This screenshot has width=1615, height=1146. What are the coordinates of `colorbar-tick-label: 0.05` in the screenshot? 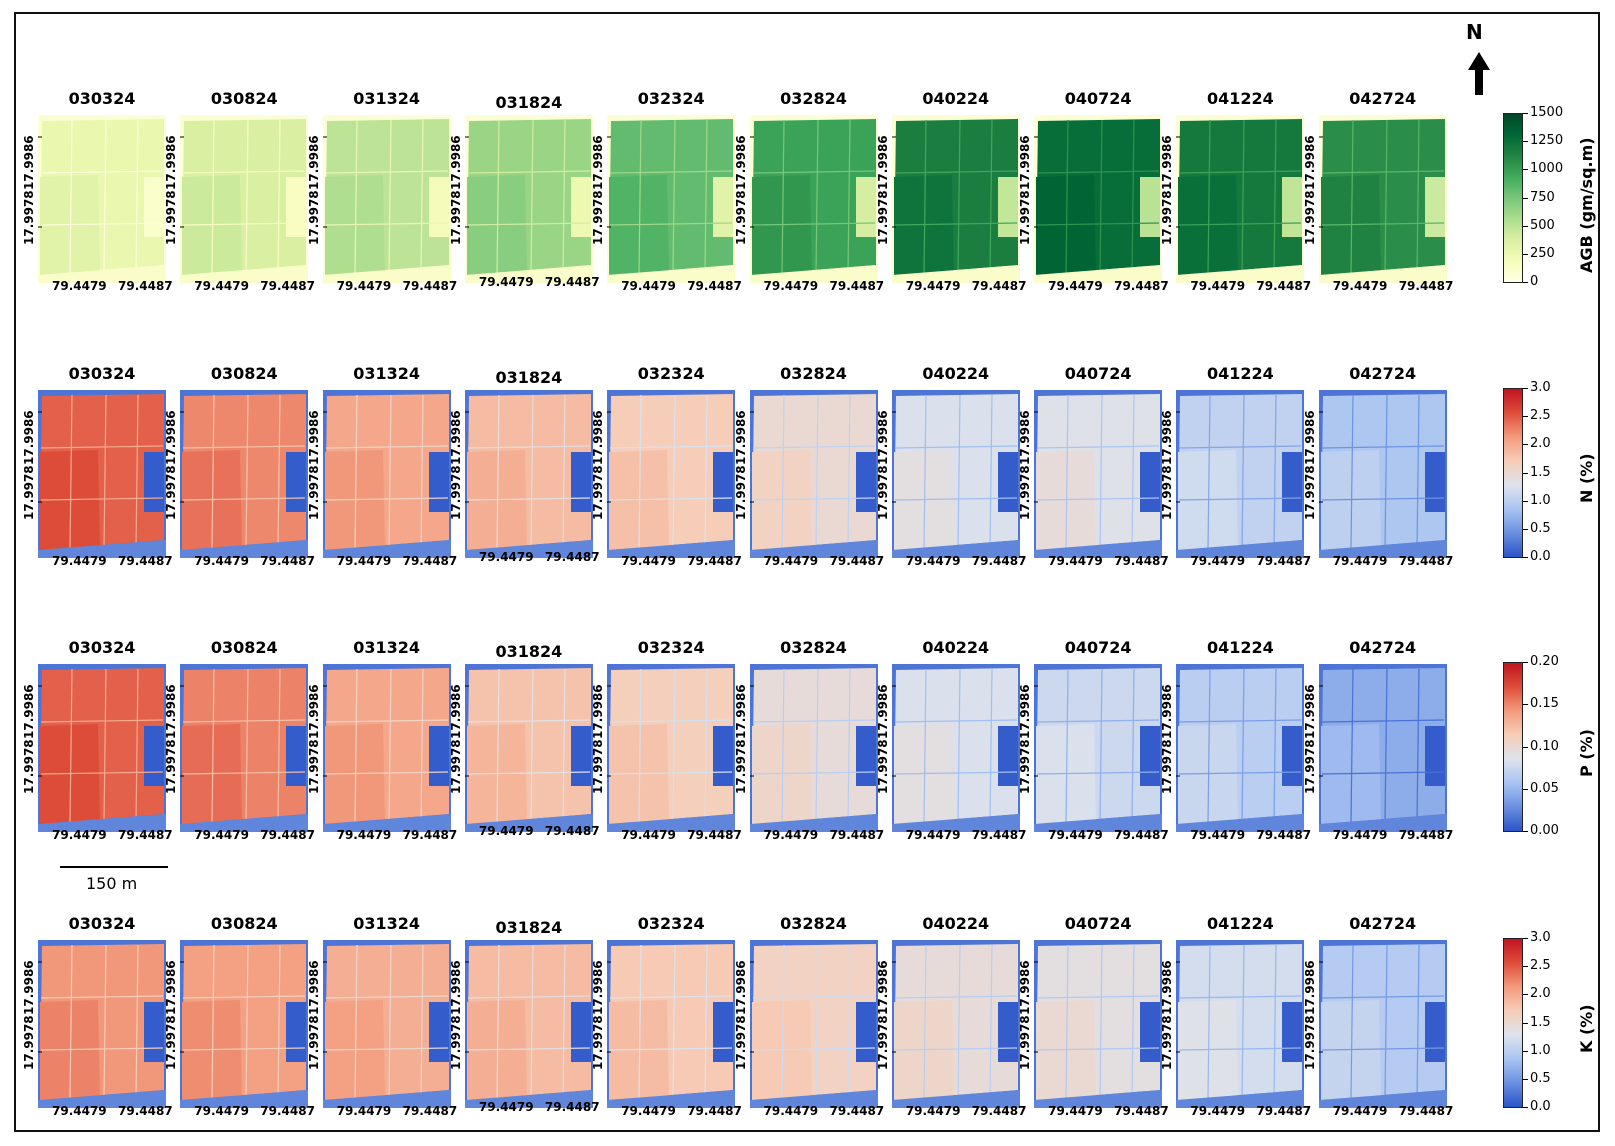 It's located at (1544, 788).